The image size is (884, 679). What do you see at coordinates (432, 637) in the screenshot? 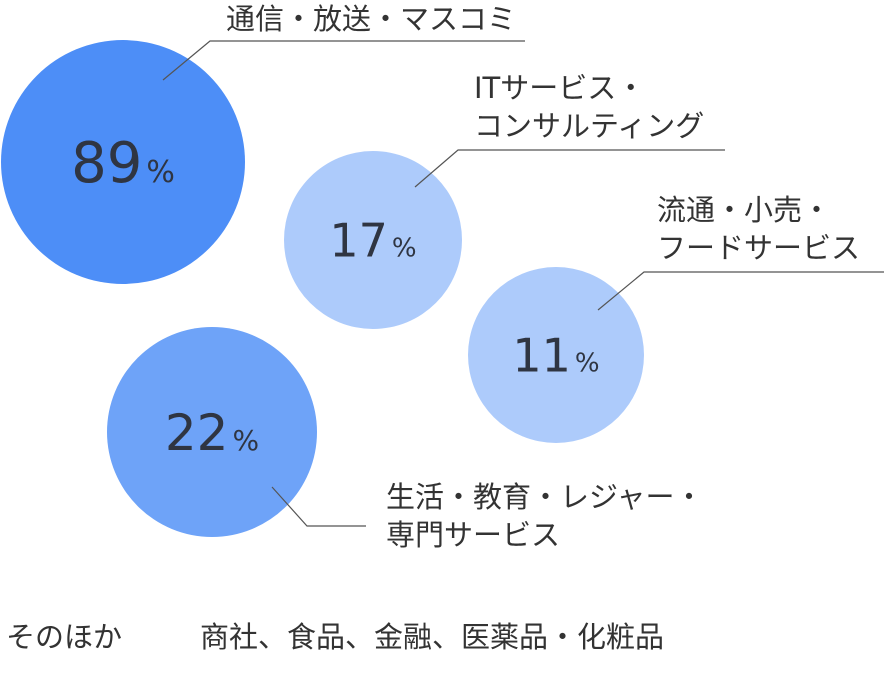
I see `others-items: 商社、食品、金融、医薬品・化粧品` at bounding box center [432, 637].